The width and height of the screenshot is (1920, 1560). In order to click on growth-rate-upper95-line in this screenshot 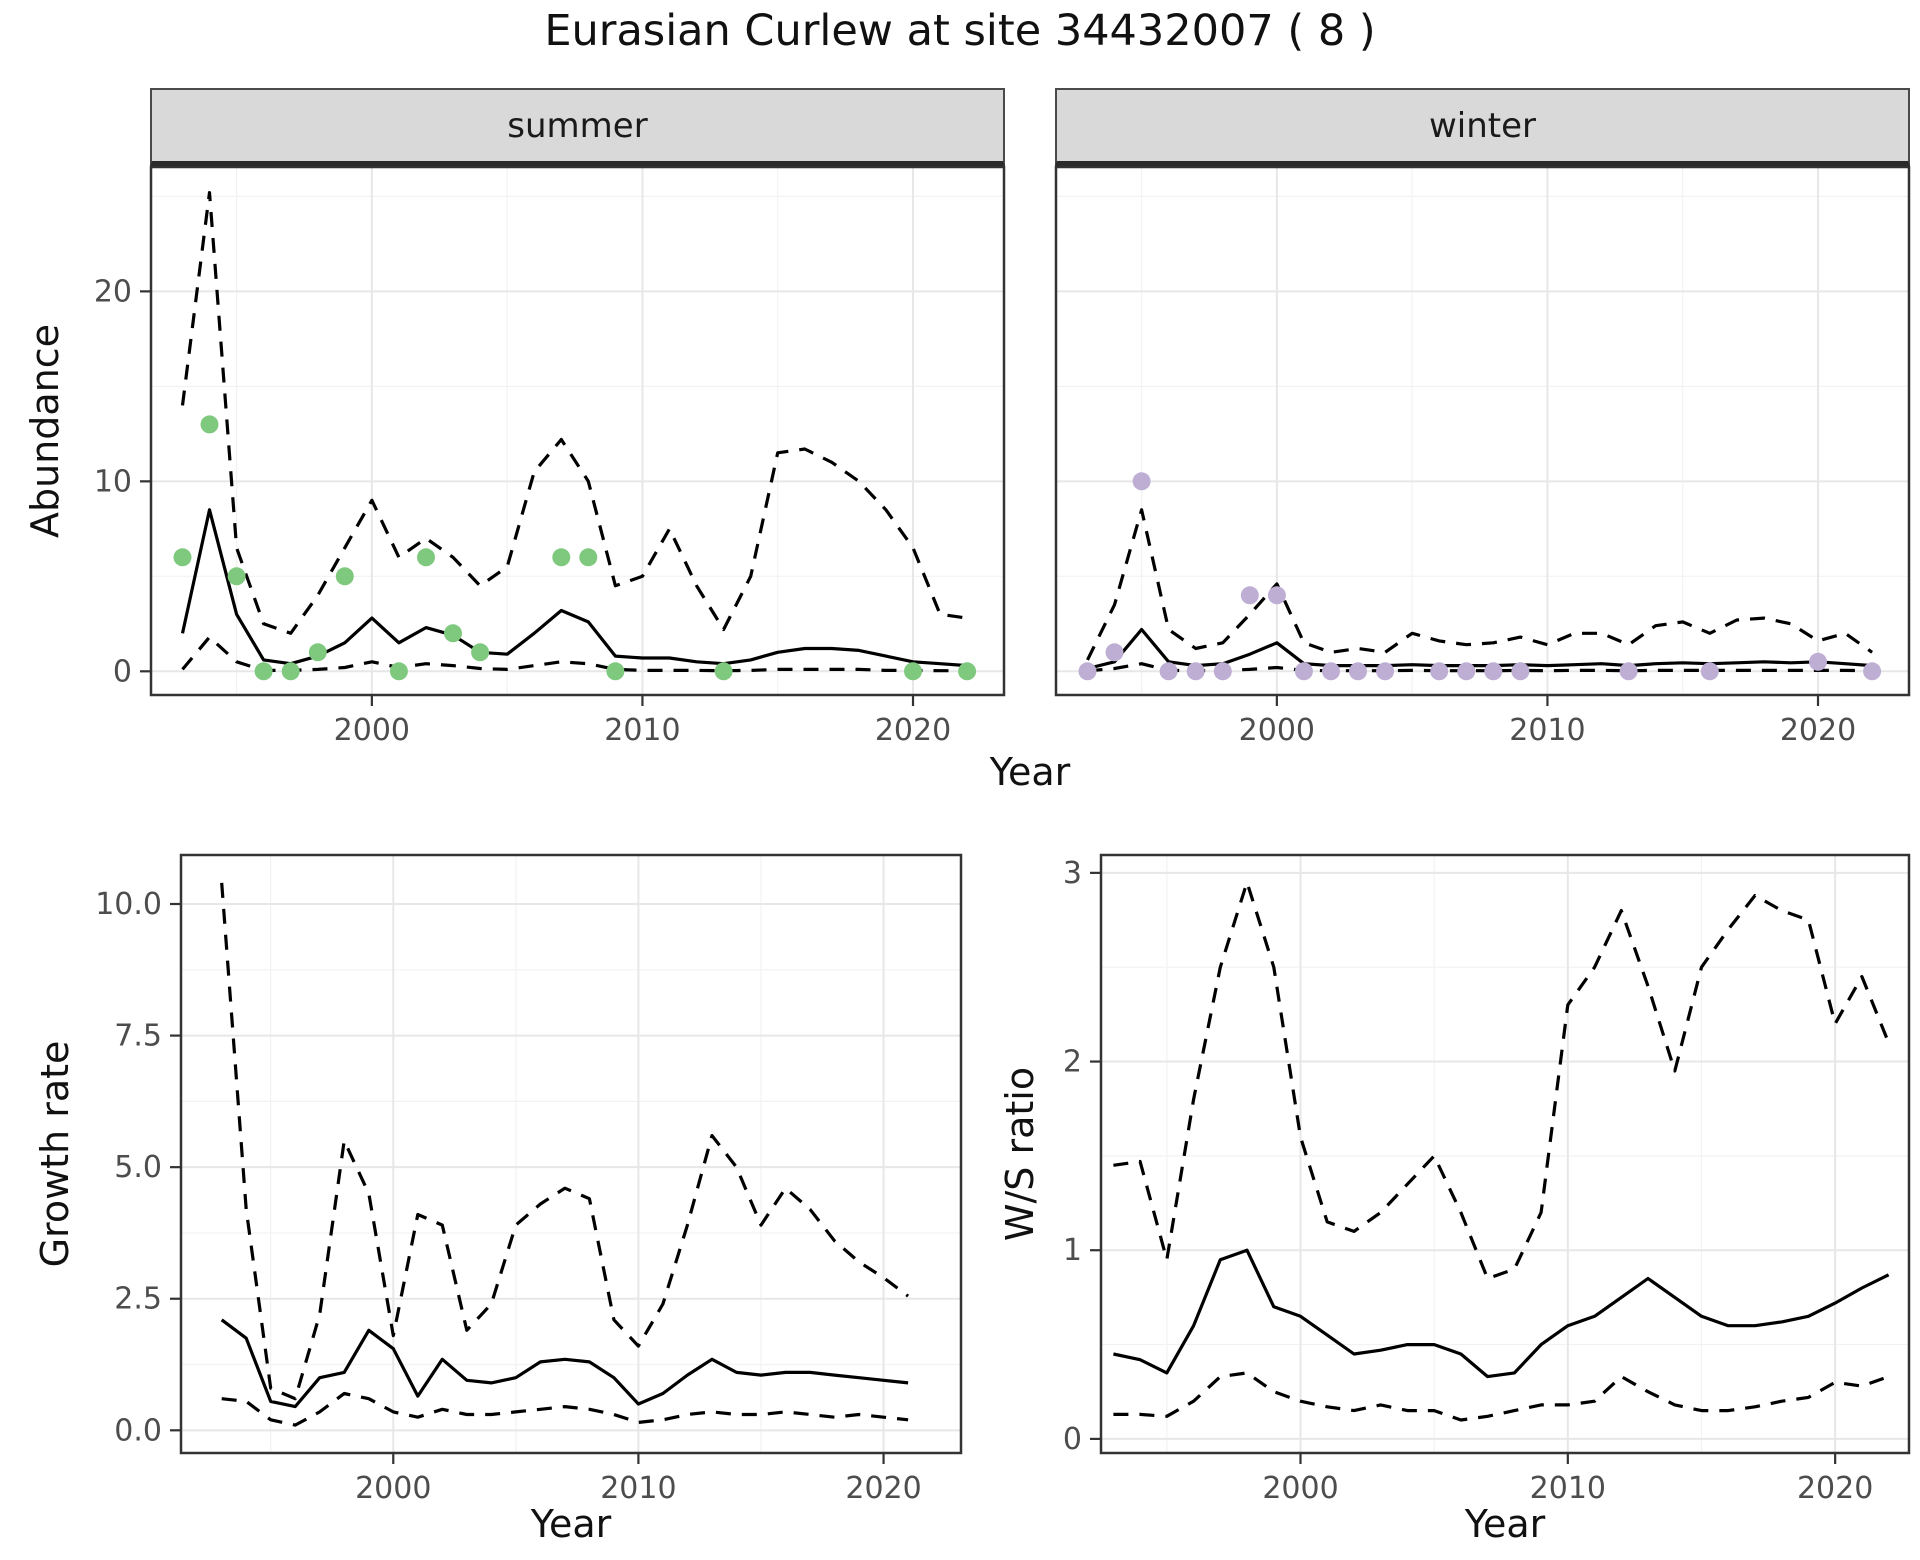, I will do `click(565, 1141)`.